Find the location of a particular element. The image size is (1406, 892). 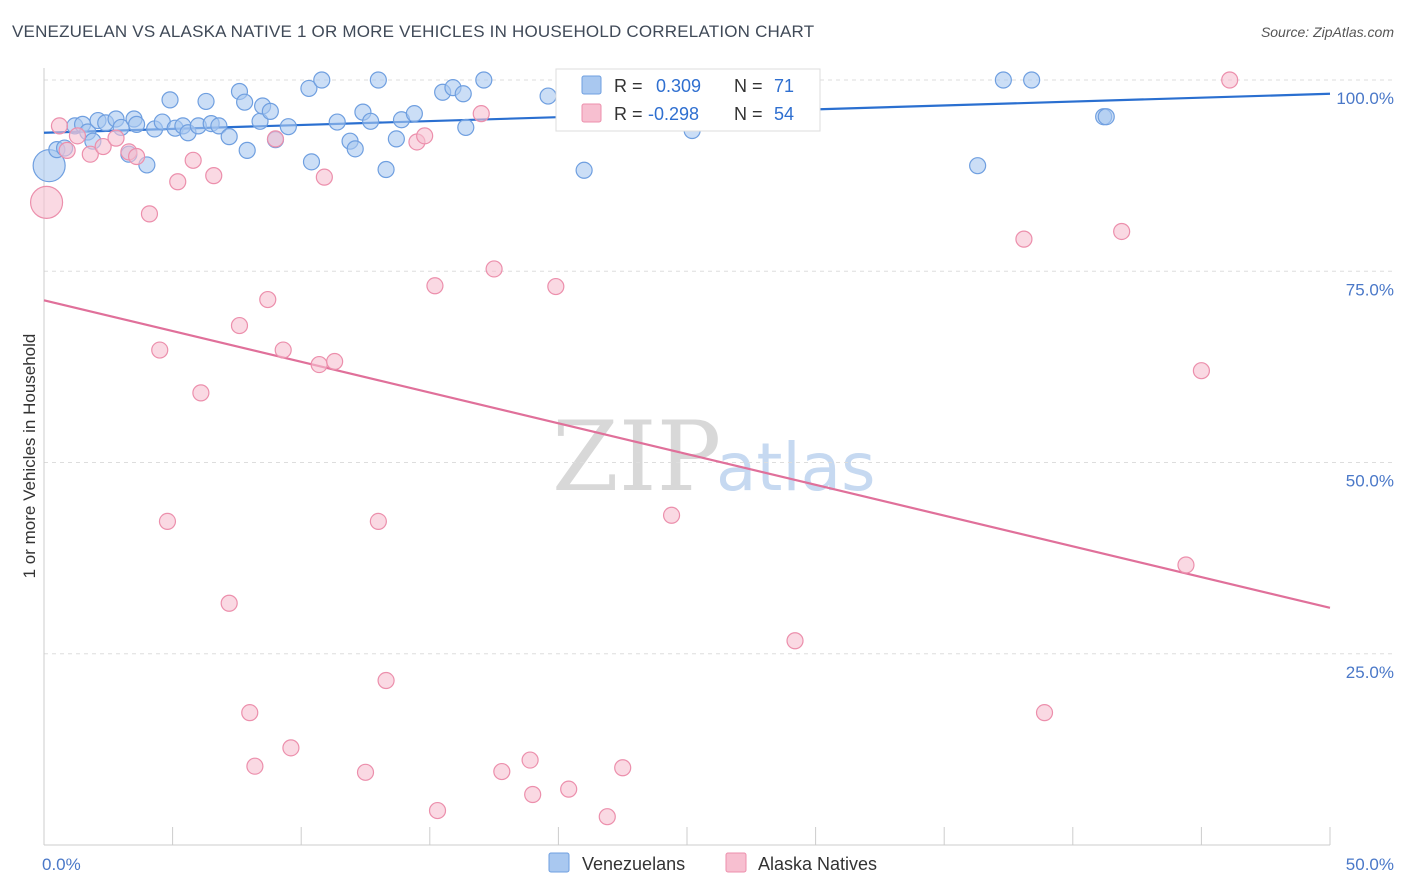

x-tick-label: 0.0% is located at coordinates (61, 864).